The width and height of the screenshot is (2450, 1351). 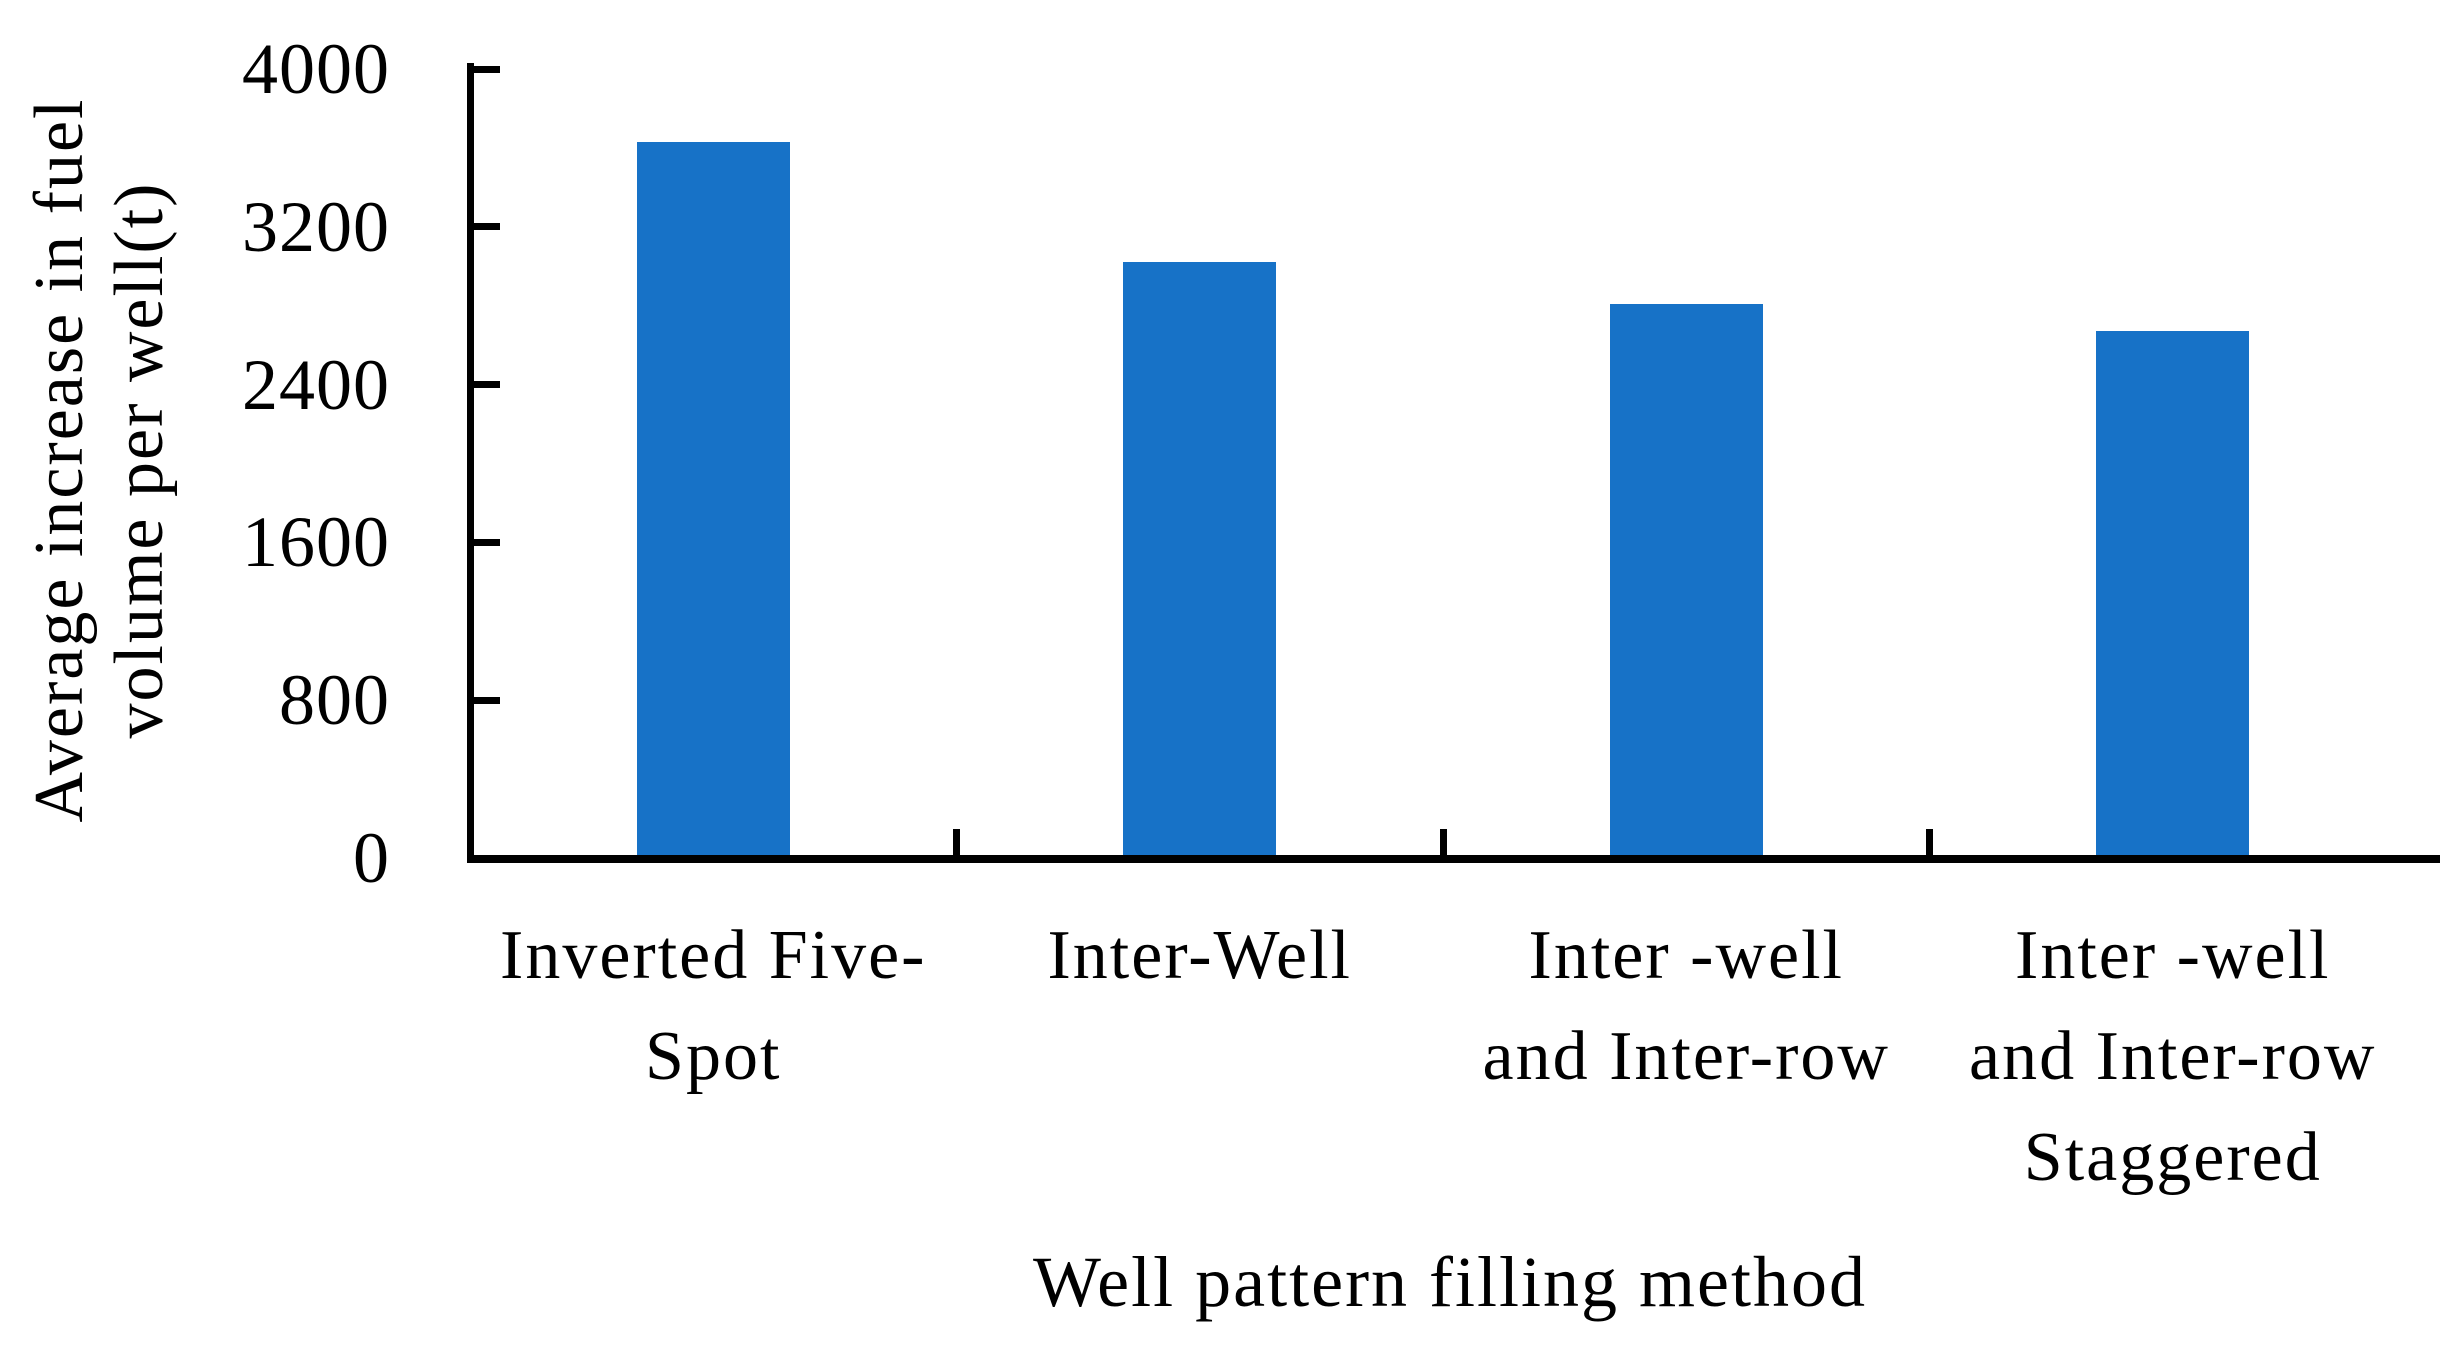 I want to click on y-tick-label: 800, so click(x=334, y=700).